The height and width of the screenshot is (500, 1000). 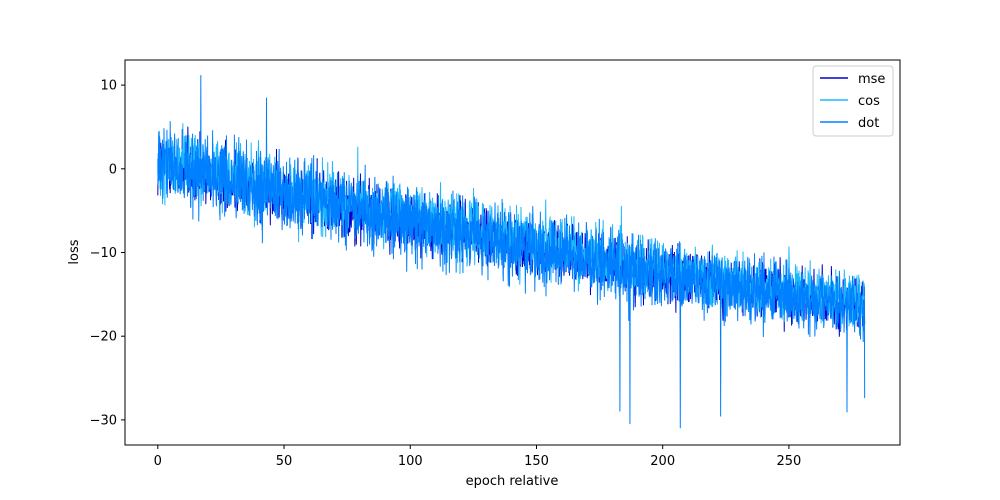 I want to click on y-tick-label: −20, so click(x=103, y=337).